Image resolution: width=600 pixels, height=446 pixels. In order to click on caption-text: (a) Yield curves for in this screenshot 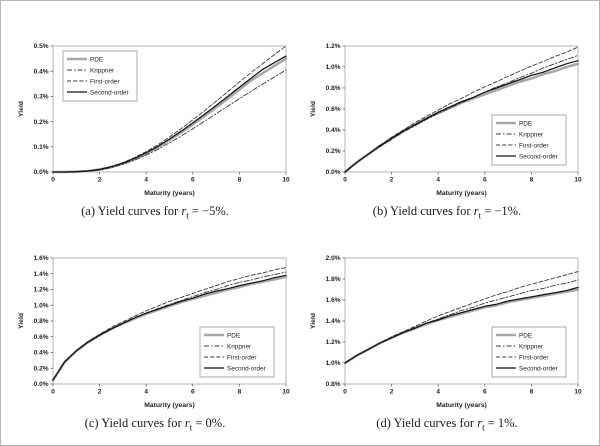, I will do `click(131, 211)`.